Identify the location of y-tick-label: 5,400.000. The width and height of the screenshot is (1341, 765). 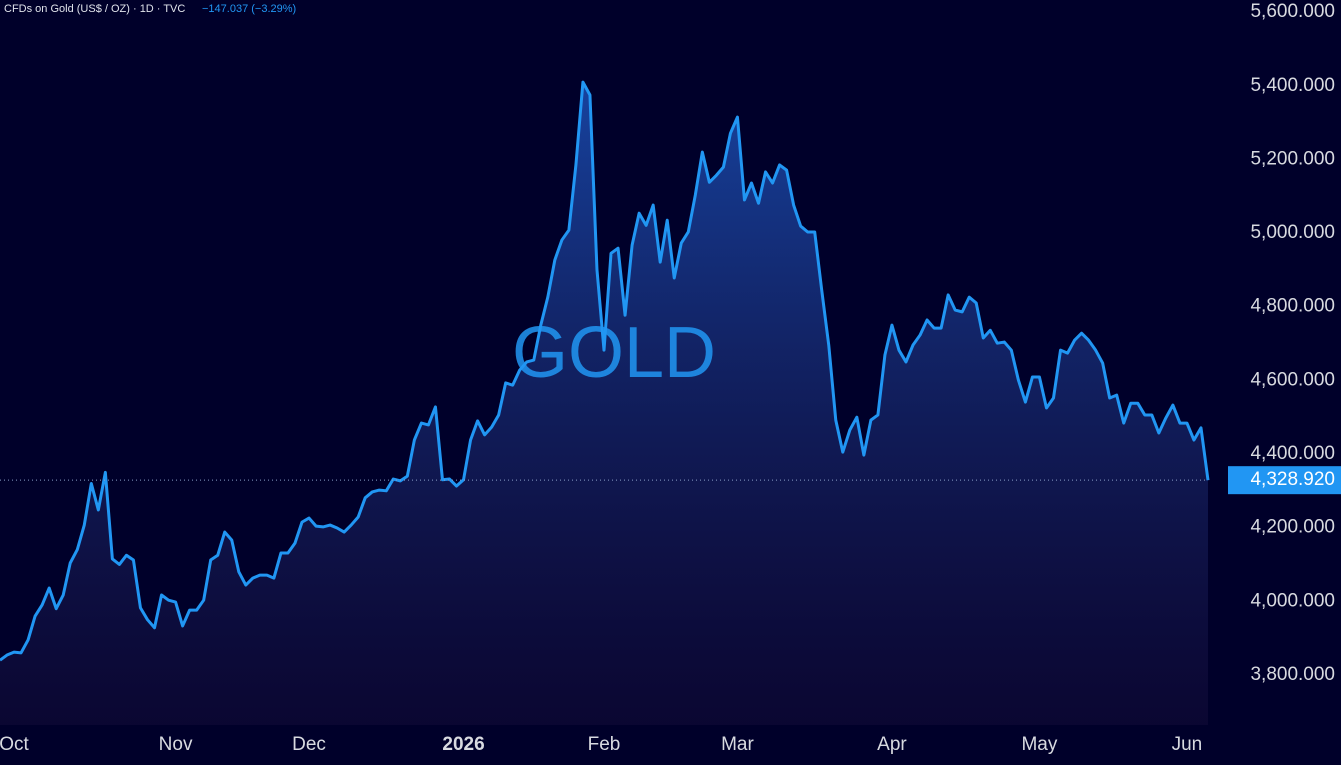
(1292, 85).